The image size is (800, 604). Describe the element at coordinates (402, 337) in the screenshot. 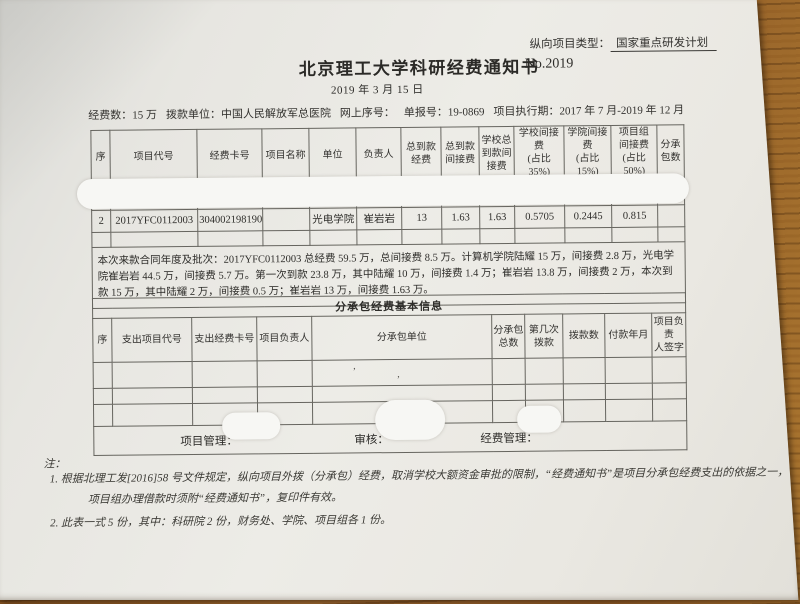

I see `col-header: 分承包单位` at that location.